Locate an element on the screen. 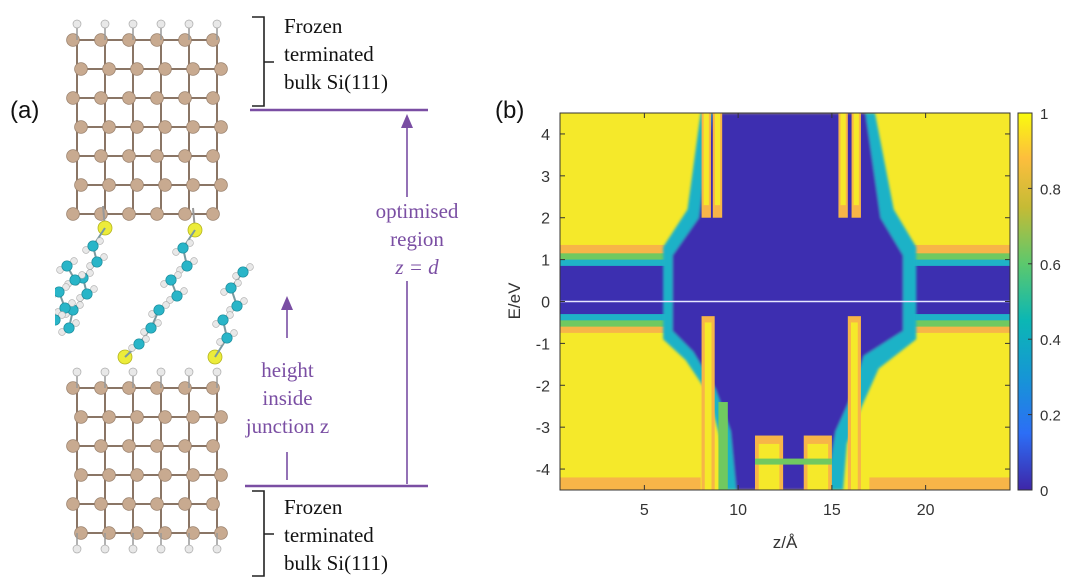 The width and height of the screenshot is (1070, 580). y-tick-label: 4 is located at coordinates (545, 135).